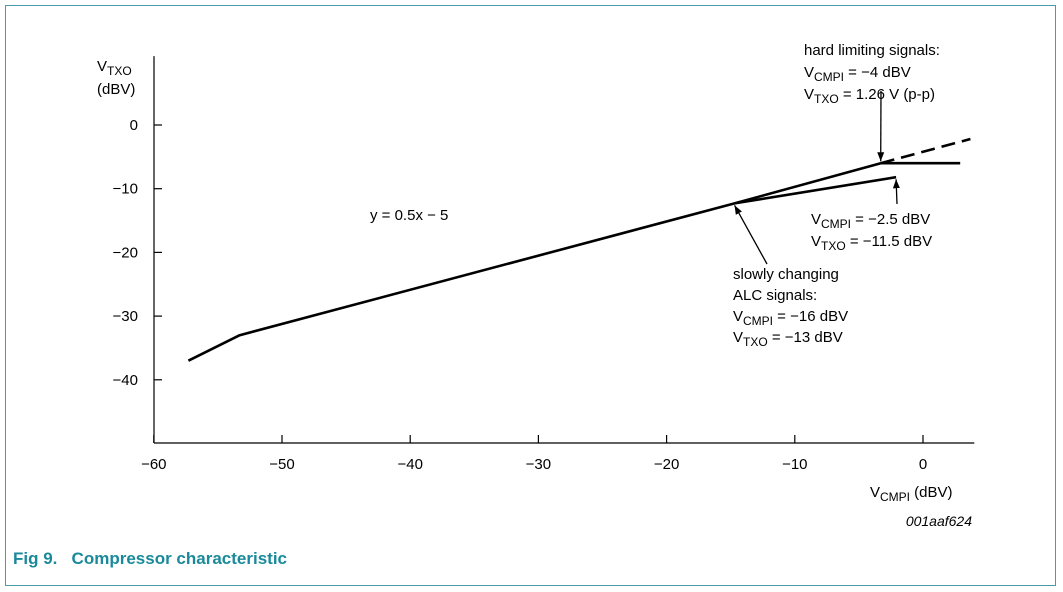 Image resolution: width=1063 pixels, height=592 pixels. What do you see at coordinates (872, 50) in the screenshot?
I see `annotation-hard-line: hard limiting signals:` at bounding box center [872, 50].